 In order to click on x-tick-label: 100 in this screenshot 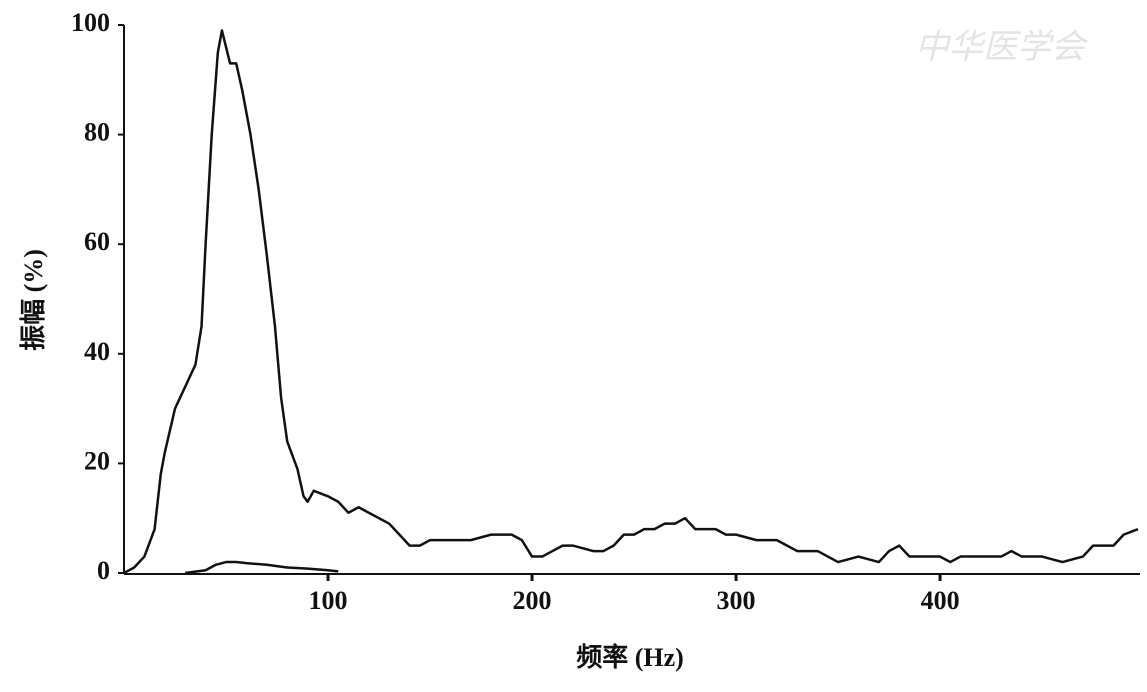, I will do `click(328, 600)`.